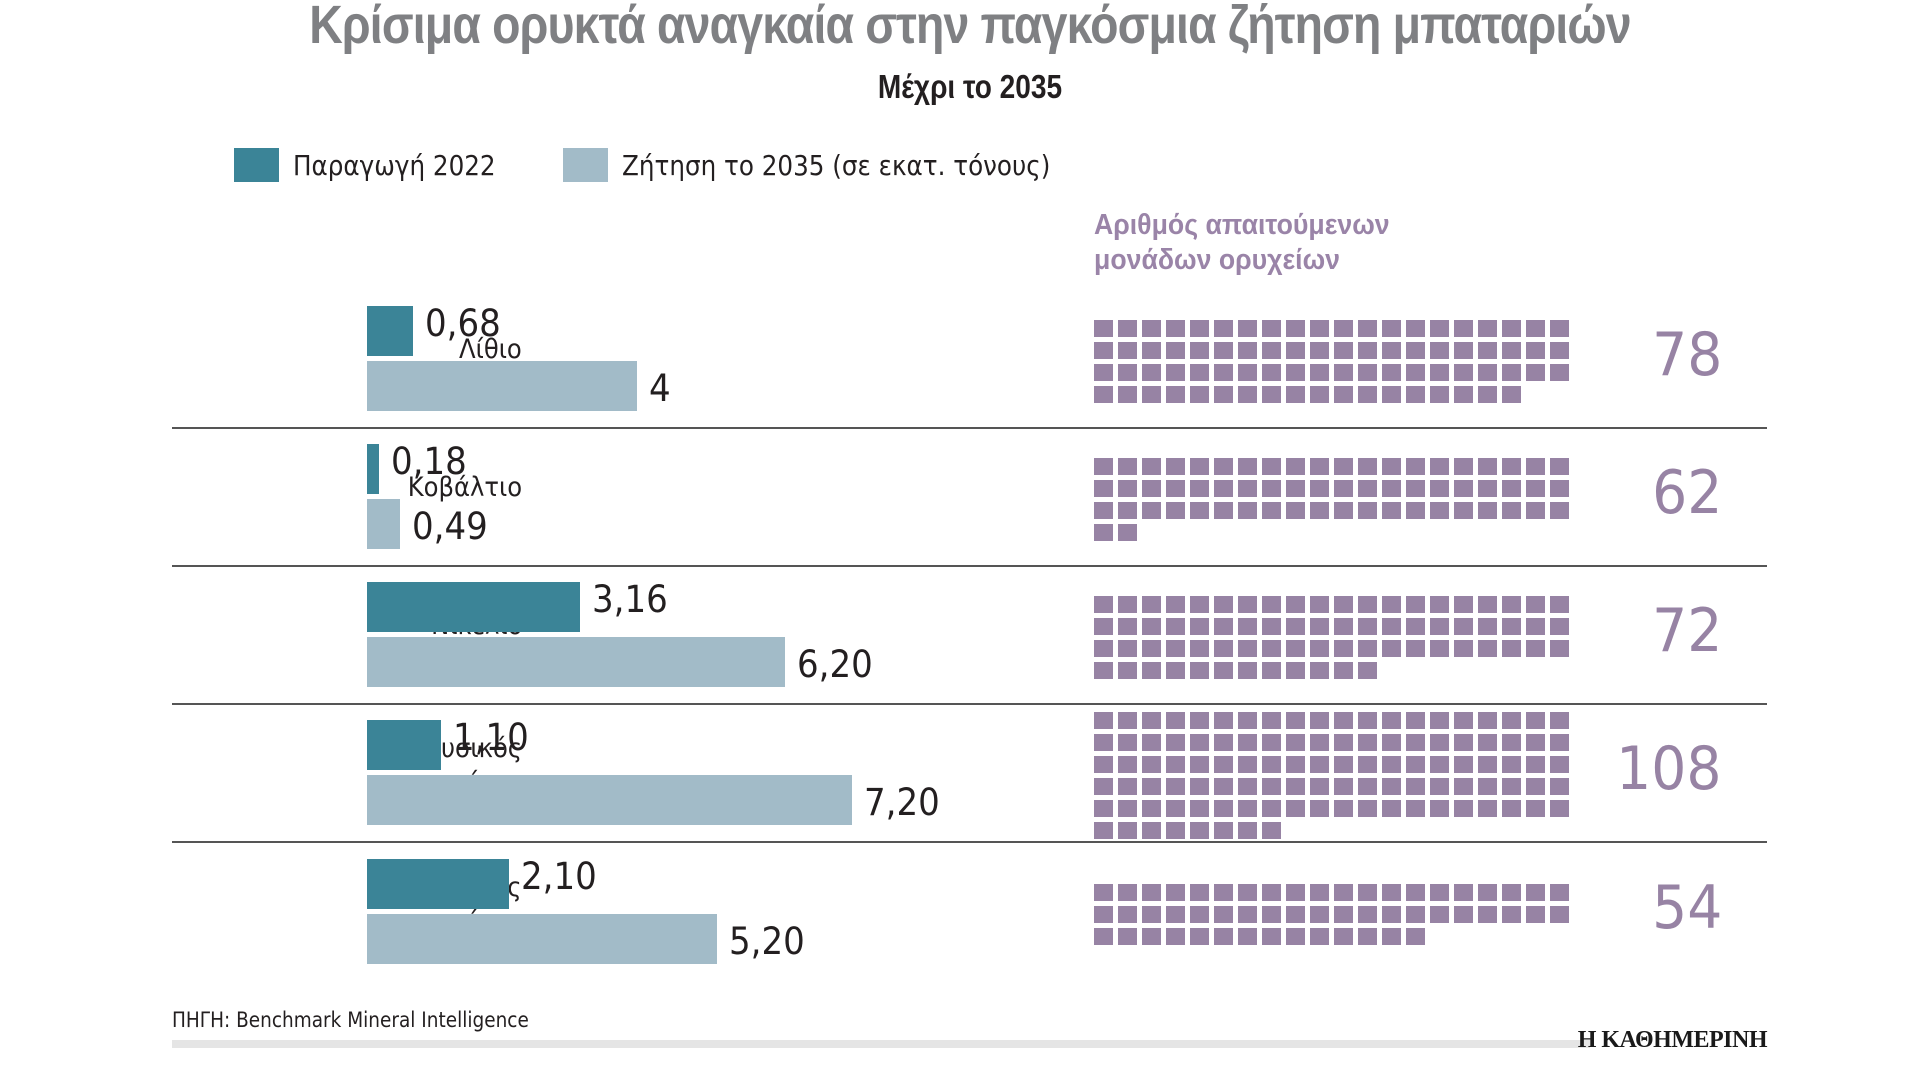 This screenshot has width=1920, height=1080. What do you see at coordinates (1217, 260) in the screenshot?
I see `mines-header-line2: μονάδων ορυχείων` at bounding box center [1217, 260].